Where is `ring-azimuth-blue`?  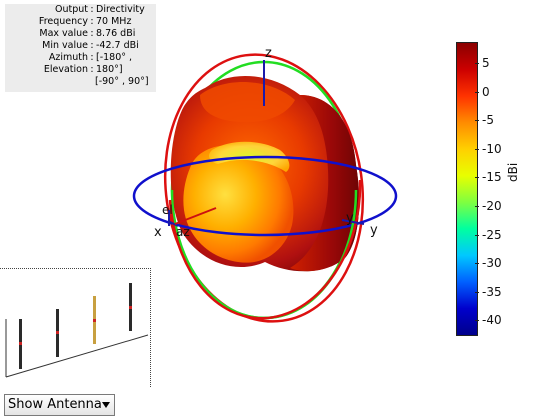
ring-azimuth-blue is located at coordinates (265, 196).